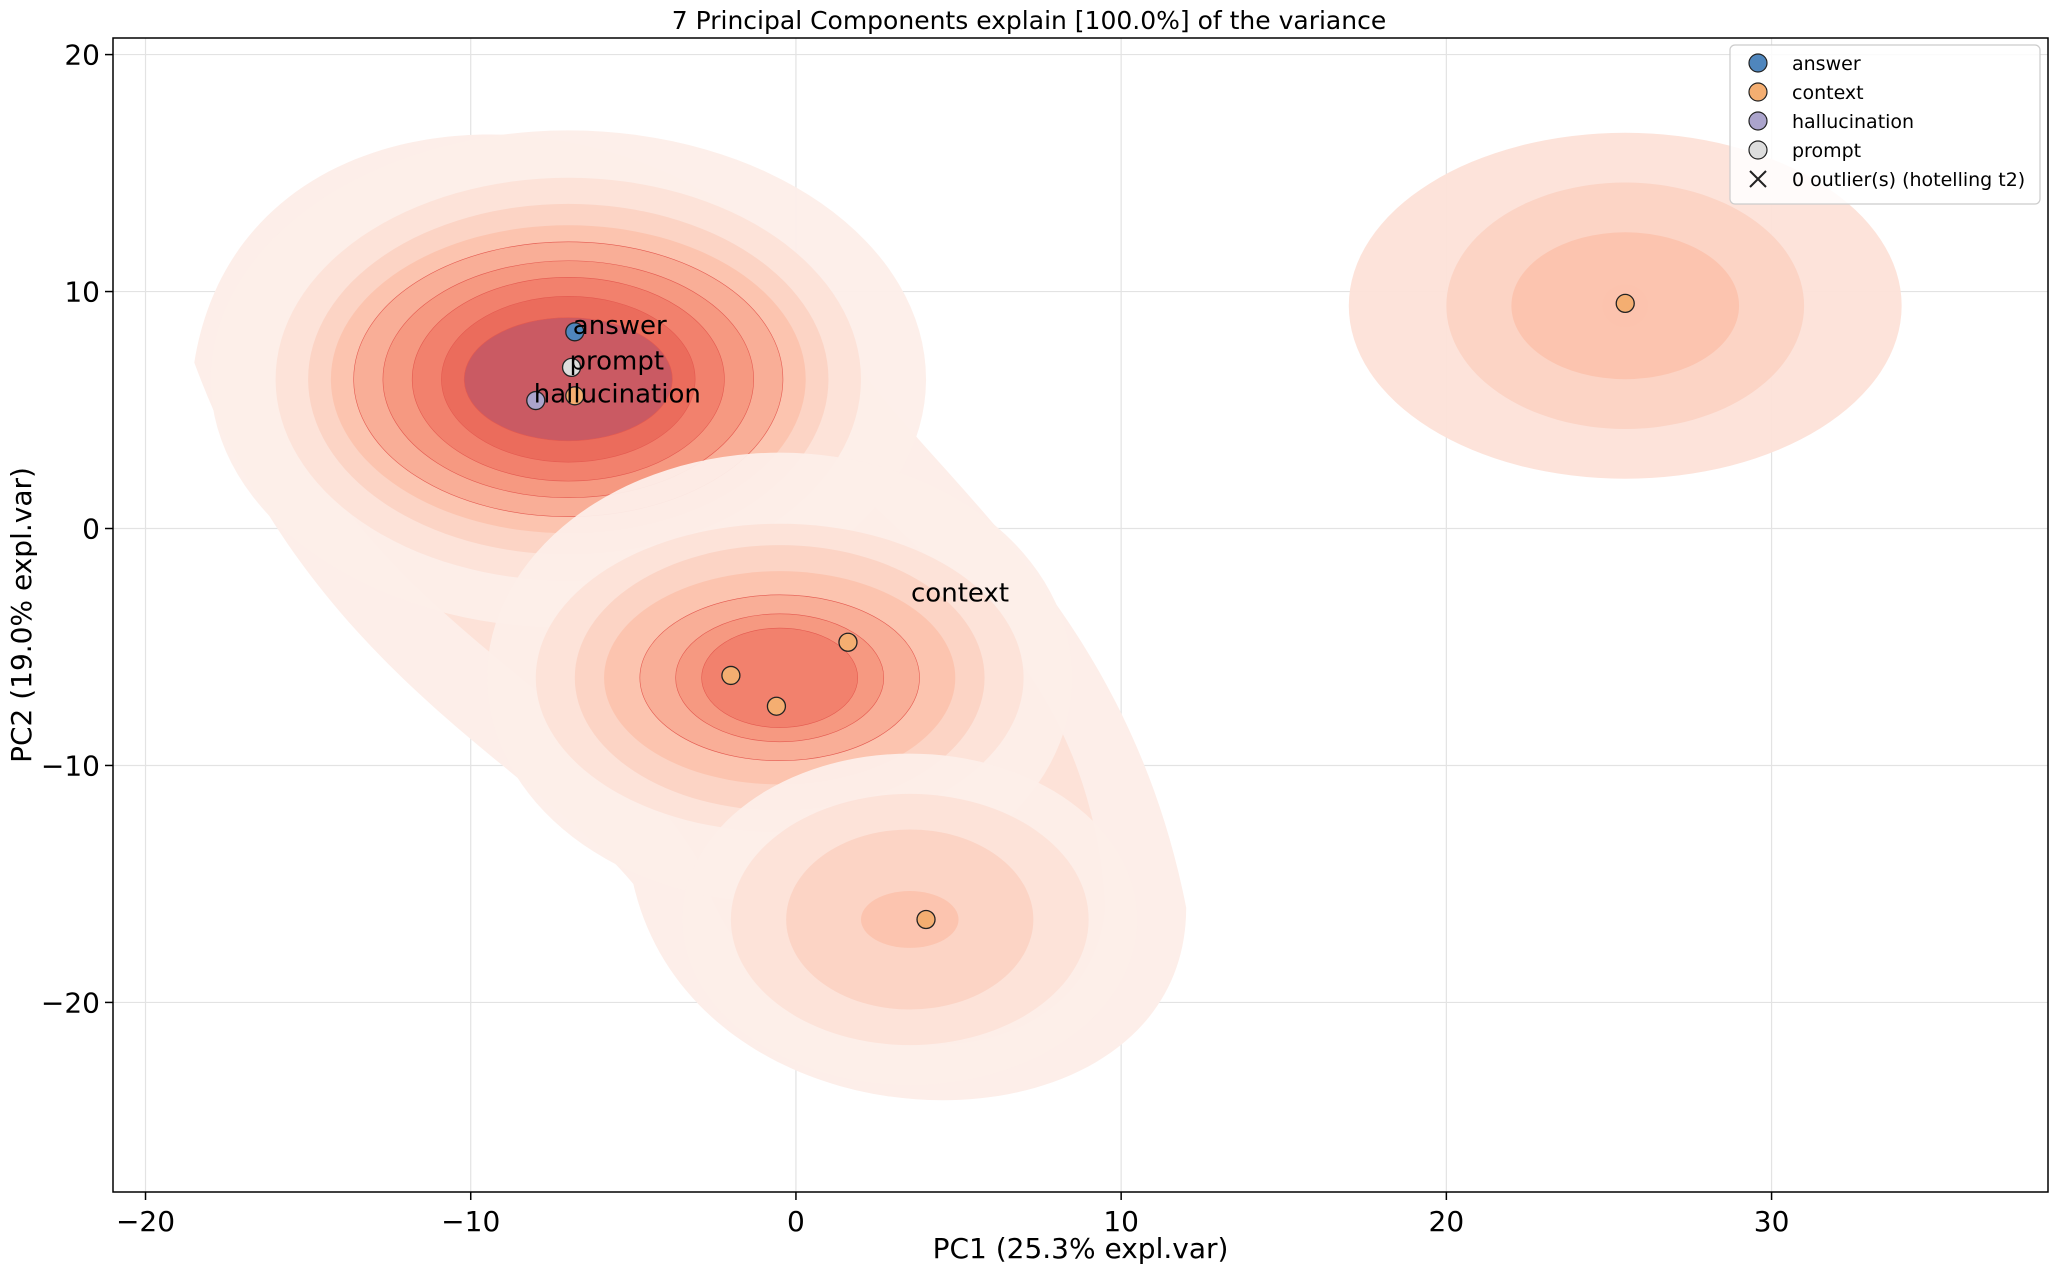 Image resolution: width=2059 pixels, height=1273 pixels. What do you see at coordinates (1853, 122) in the screenshot?
I see `legend-label-hallucination: hallucination` at bounding box center [1853, 122].